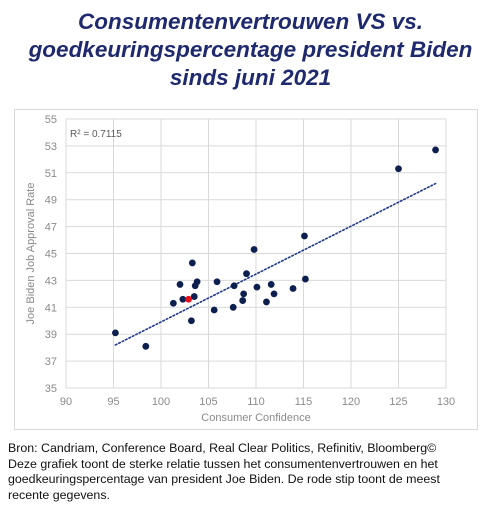 Image resolution: width=501 pixels, height=516 pixels. I want to click on y-tick-label: 45, so click(51, 255).